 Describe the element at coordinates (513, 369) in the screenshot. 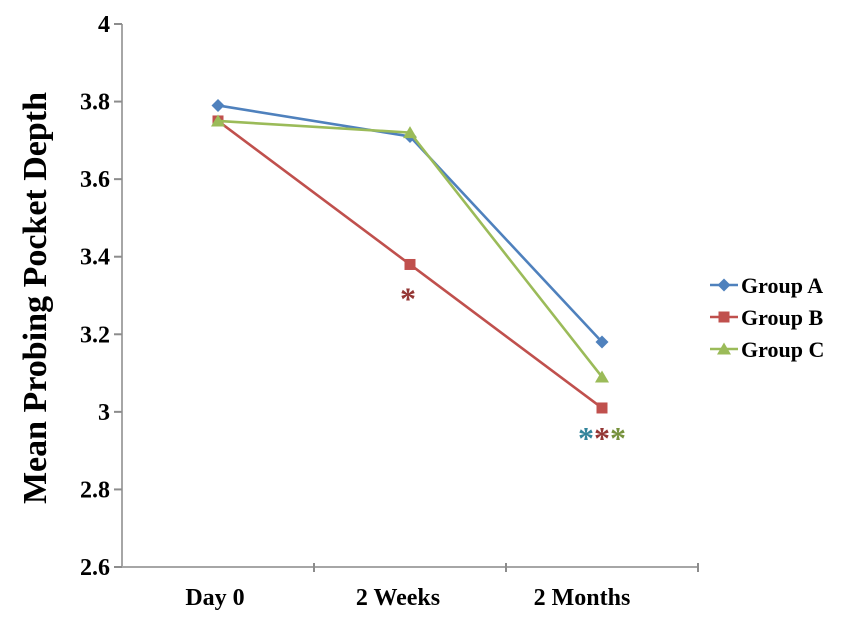

I see `annotations: ** * *` at that location.